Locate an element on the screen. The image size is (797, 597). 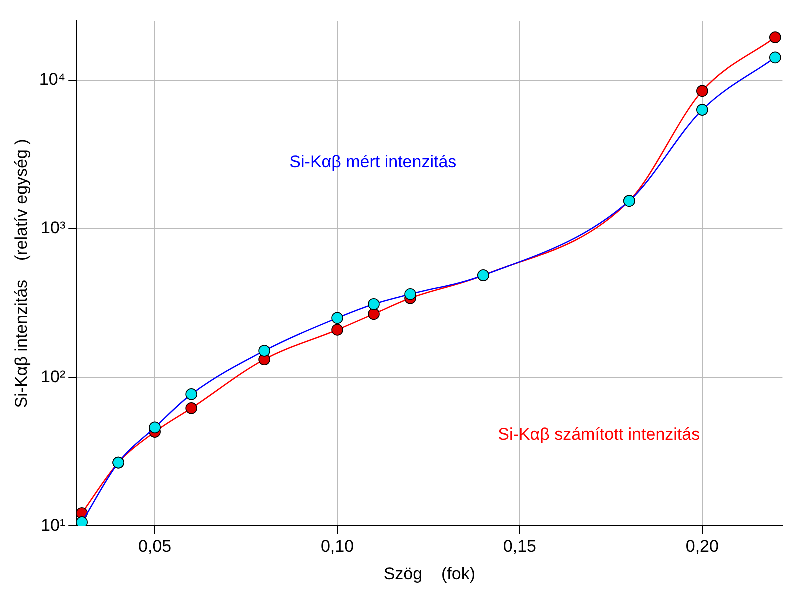
x-tick-label: 0,15 is located at coordinates (520, 546).